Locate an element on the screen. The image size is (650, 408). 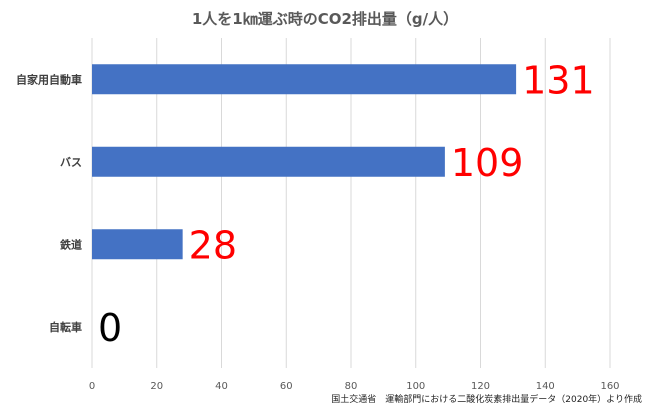
source-note: 国土交通省 運輸部門における二酸化炭素排出量データ（2020年）より作成 is located at coordinates (486, 400).